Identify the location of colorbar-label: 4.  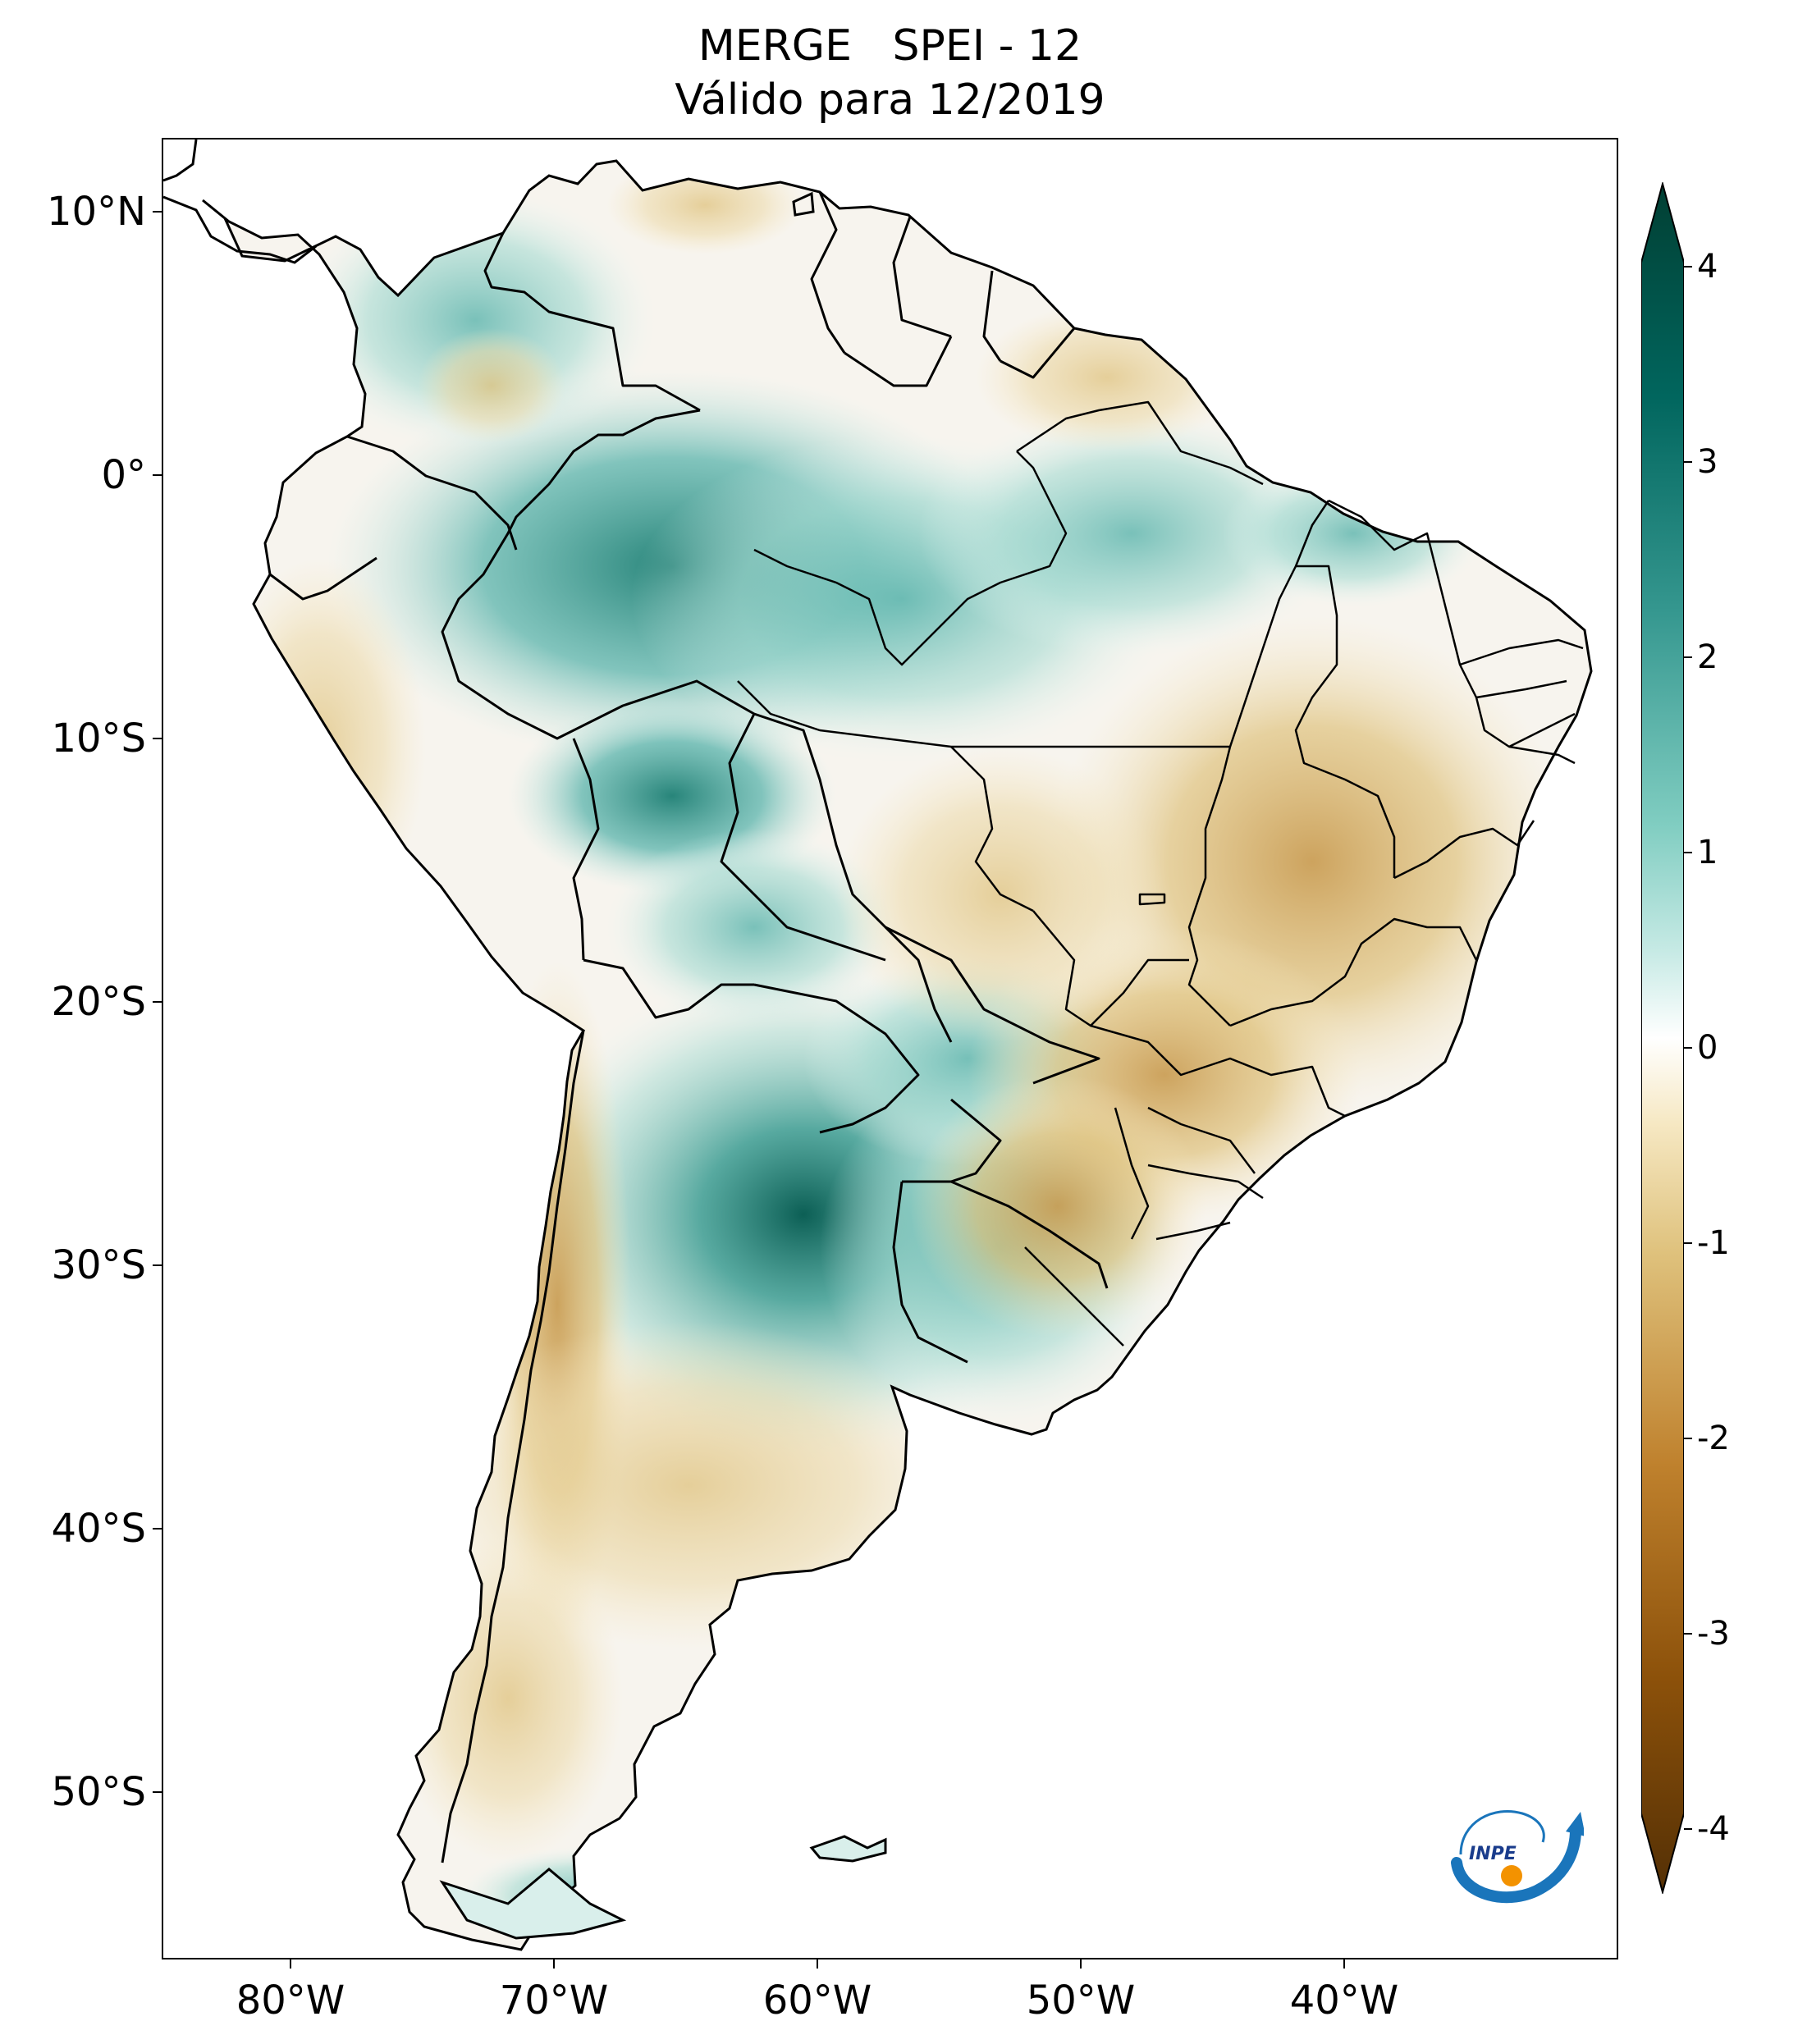
(1707, 267).